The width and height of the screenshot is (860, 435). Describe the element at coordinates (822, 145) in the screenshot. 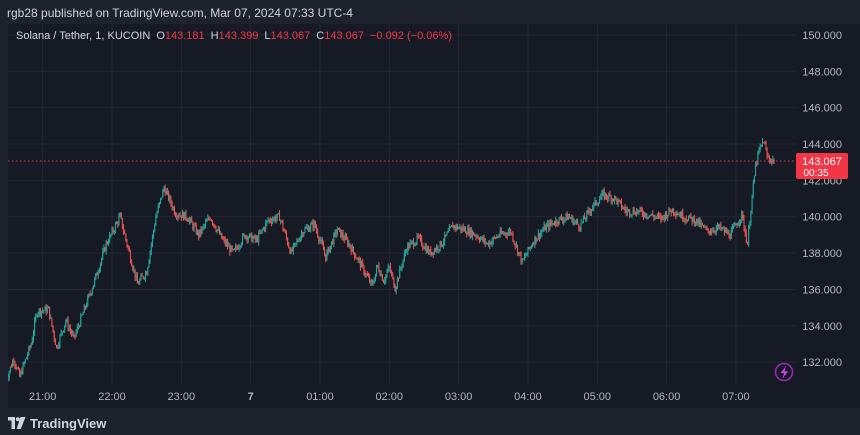

I see `y-tick-label: 144.000` at that location.